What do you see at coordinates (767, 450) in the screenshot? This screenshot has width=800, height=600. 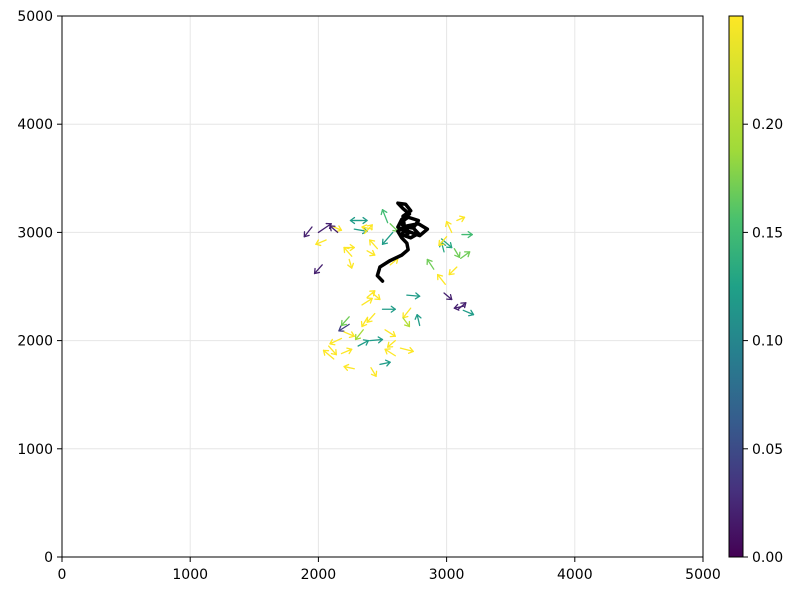 I see `colorbar-tick-label: 0.05` at bounding box center [767, 450].